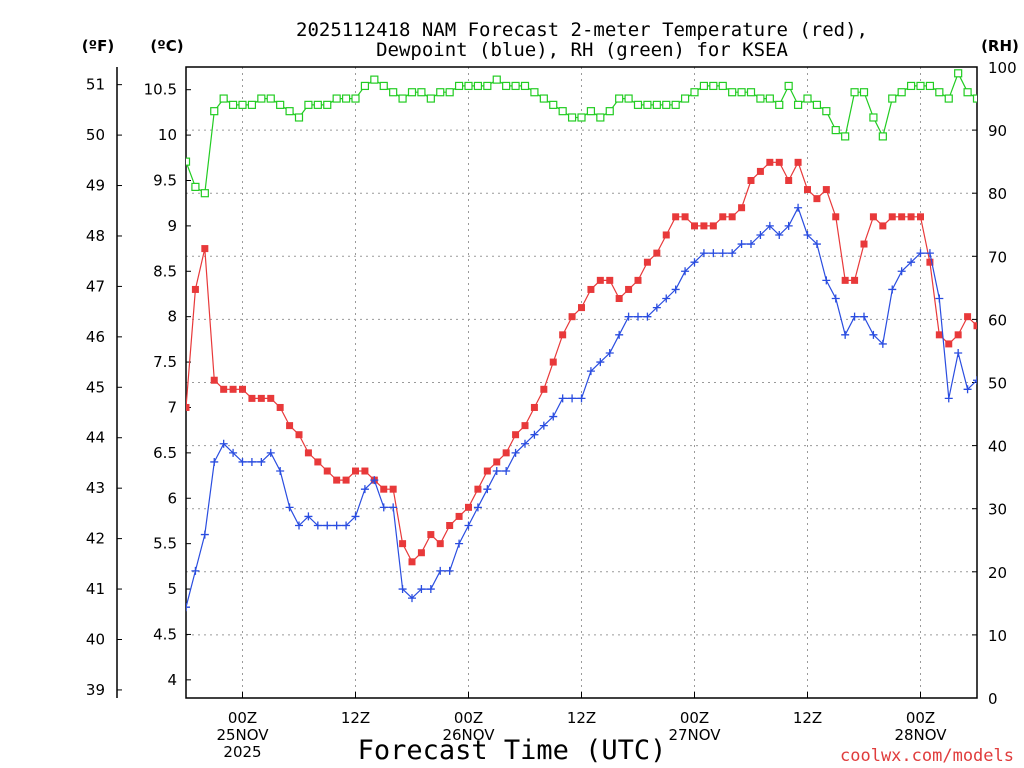 The width and height of the screenshot is (1024, 768). Describe the element at coordinates (582, 50) in the screenshot. I see `chart-title-line-2: Dewpoint (blue), RH (green) for KSEA` at that location.